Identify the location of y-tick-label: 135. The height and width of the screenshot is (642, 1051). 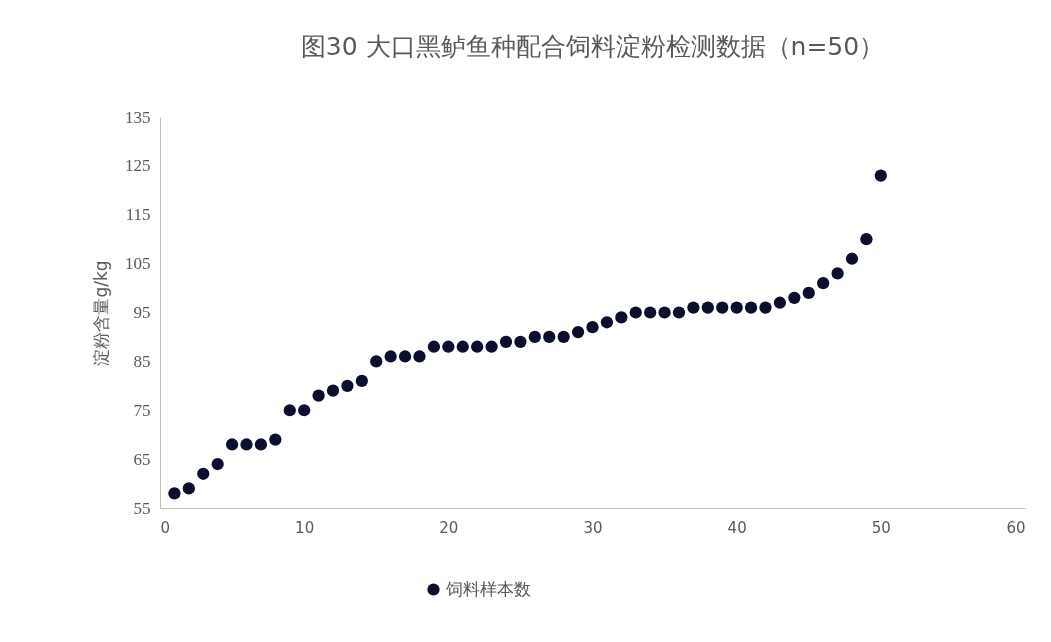
(138, 117).